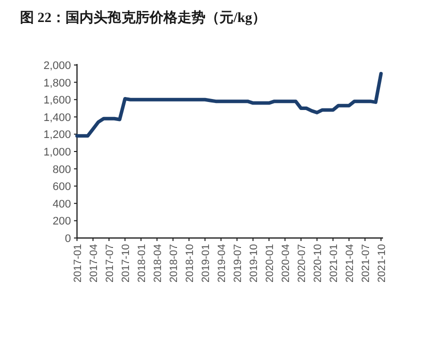  What do you see at coordinates (366, 263) in the screenshot?
I see `x-tick-label: 2021-07` at bounding box center [366, 263].